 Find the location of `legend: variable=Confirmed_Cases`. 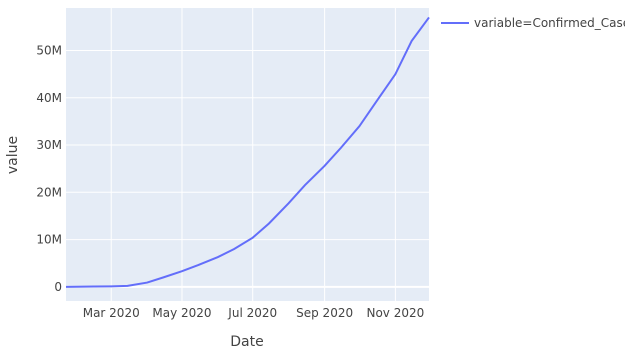

legend: variable=Confirmed_Cases is located at coordinates (533, 23).